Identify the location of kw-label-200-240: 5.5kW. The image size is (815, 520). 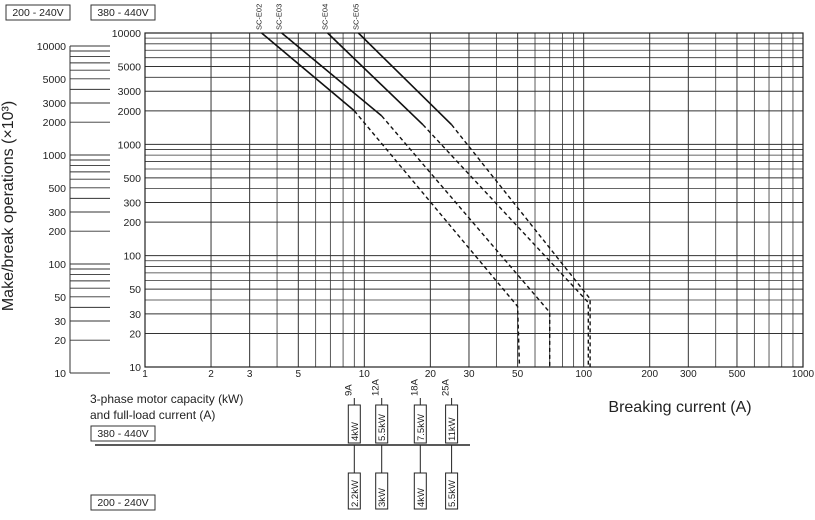
(452, 493).